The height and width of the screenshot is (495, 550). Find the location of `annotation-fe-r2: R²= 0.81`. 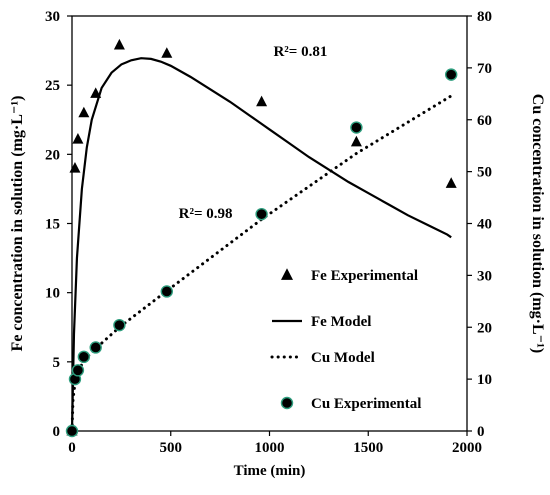

annotation-fe-r2: R²= 0.81 is located at coordinates (300, 52).